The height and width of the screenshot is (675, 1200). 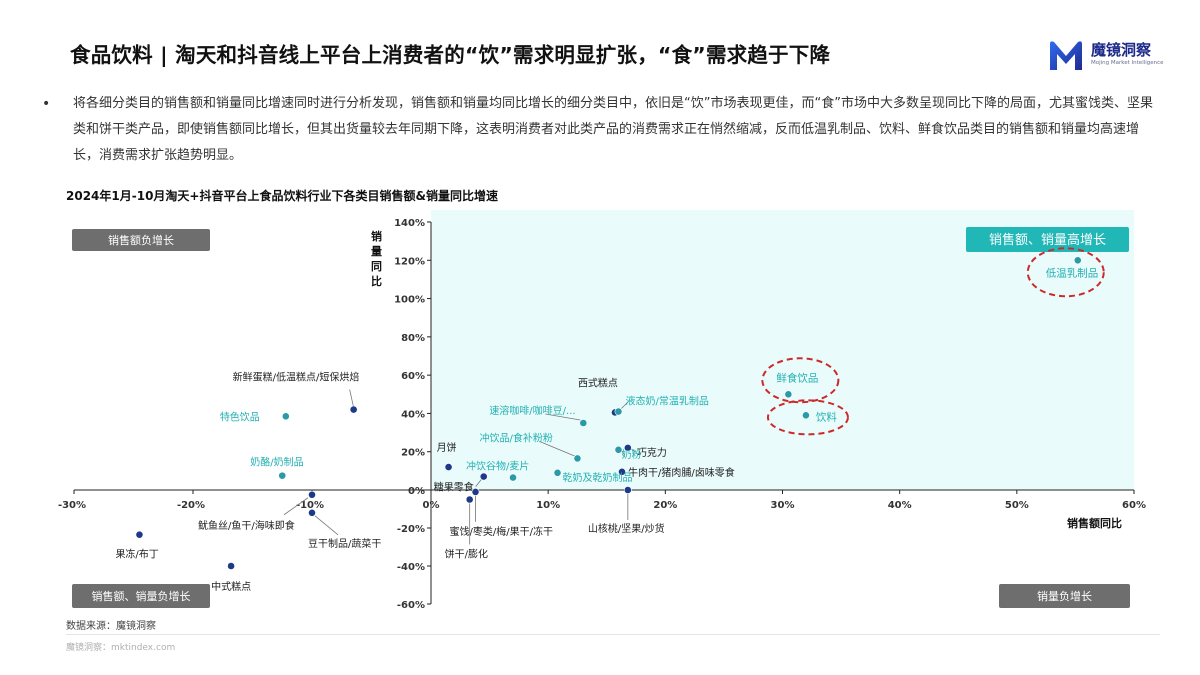 I want to click on y-tick-label: -40%, so click(x=411, y=567).